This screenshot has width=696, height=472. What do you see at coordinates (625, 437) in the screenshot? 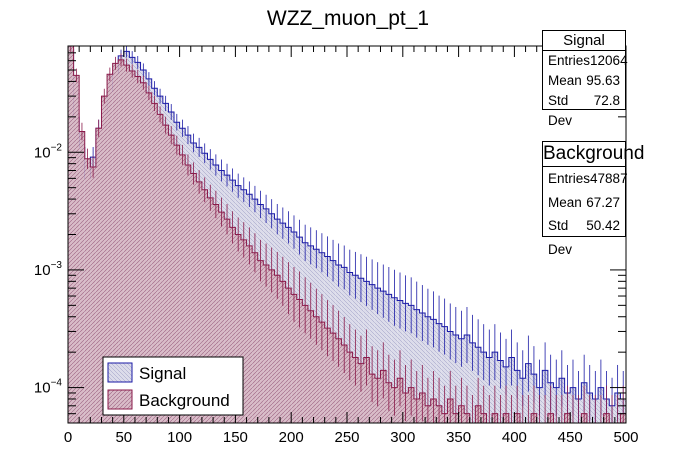
I see `x-tick-label: 500` at bounding box center [625, 437].